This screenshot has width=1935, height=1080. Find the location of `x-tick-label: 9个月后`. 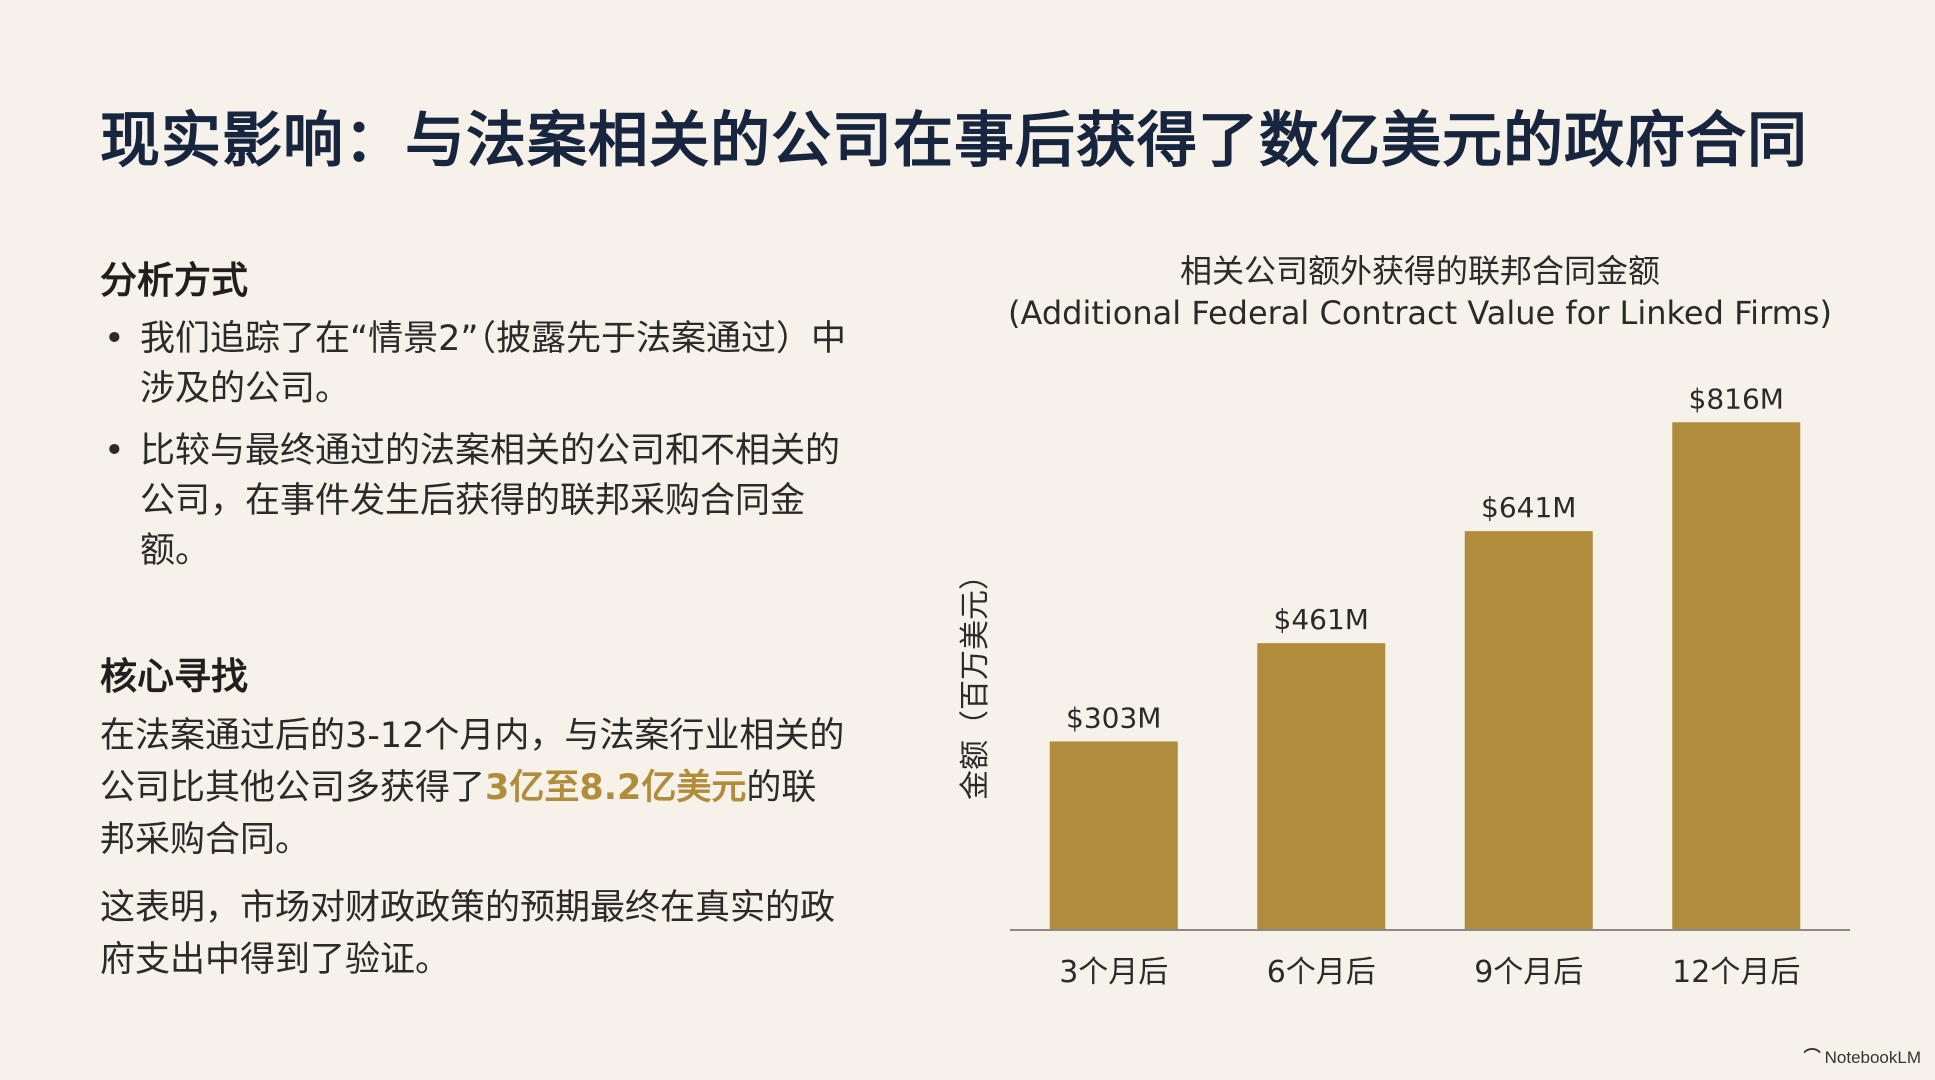

x-tick-label: 9个月后 is located at coordinates (1528, 972).